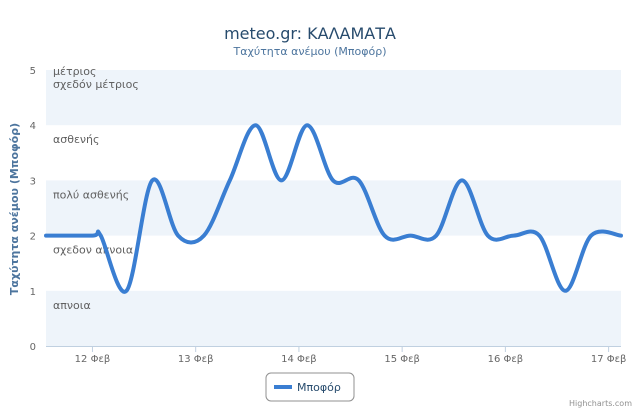  Describe the element at coordinates (299, 359) in the screenshot. I see `x-tick-label-2: 14 Φεβ` at that location.